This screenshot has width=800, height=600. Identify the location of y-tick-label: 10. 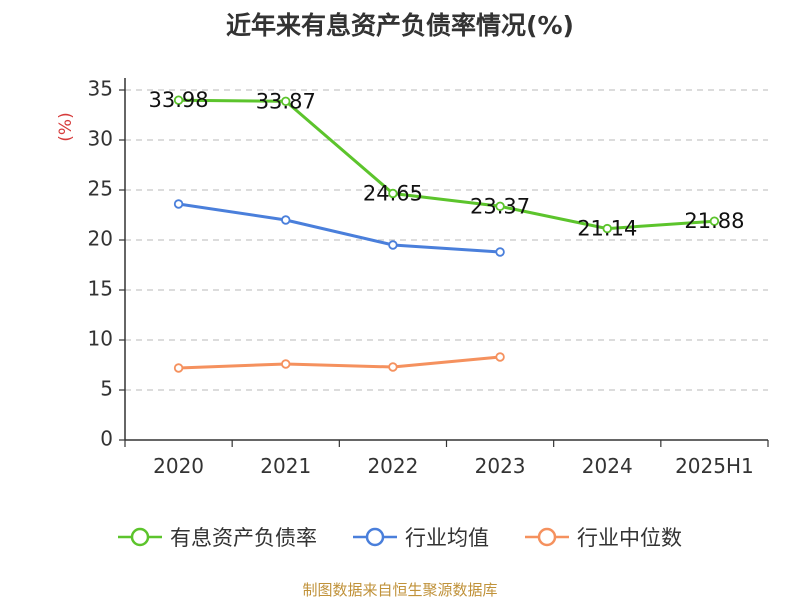
(100, 339).